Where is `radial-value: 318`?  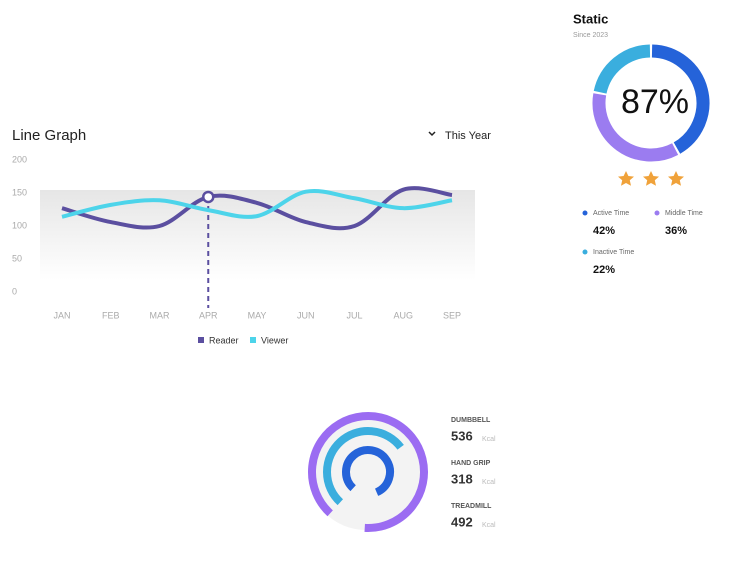
radial-value: 318 is located at coordinates (462, 478).